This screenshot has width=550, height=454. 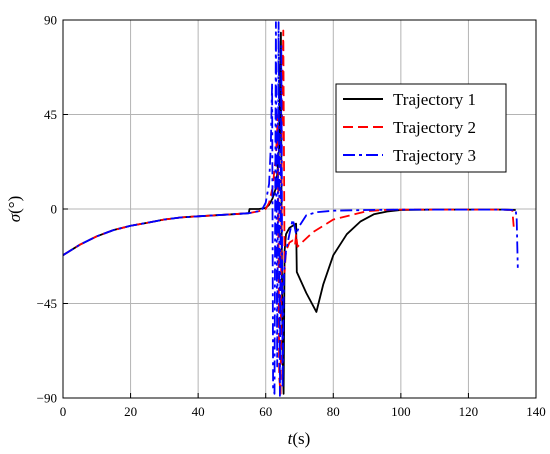 What do you see at coordinates (14, 217) in the screenshot?
I see `y-axis-label-var: σ` at bounding box center [14, 217].